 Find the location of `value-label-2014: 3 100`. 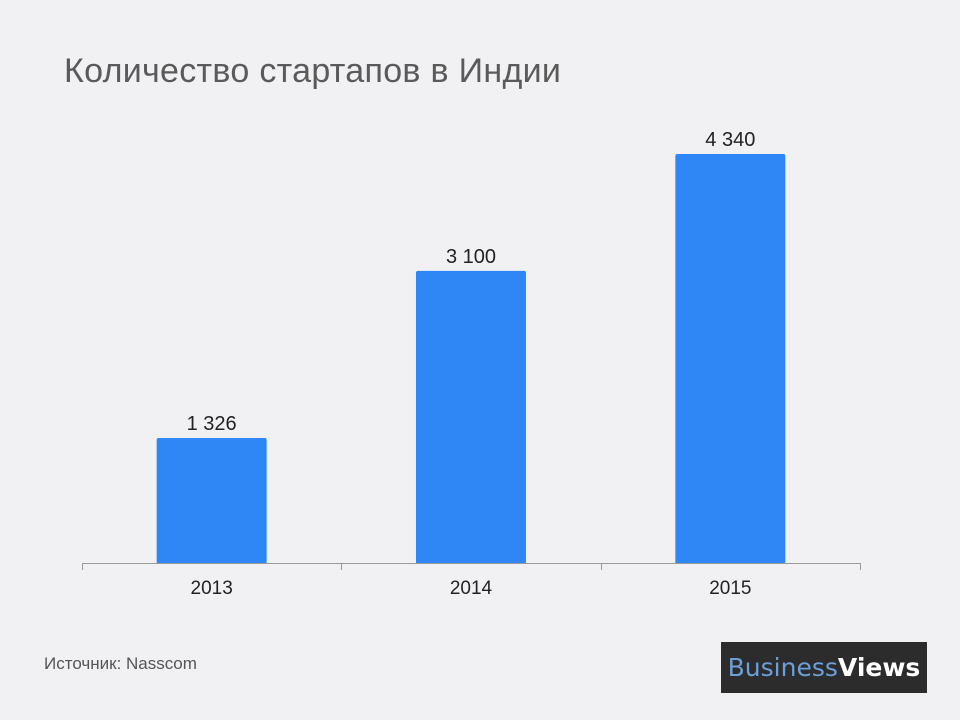

value-label-2014: 3 100 is located at coordinates (471, 257).